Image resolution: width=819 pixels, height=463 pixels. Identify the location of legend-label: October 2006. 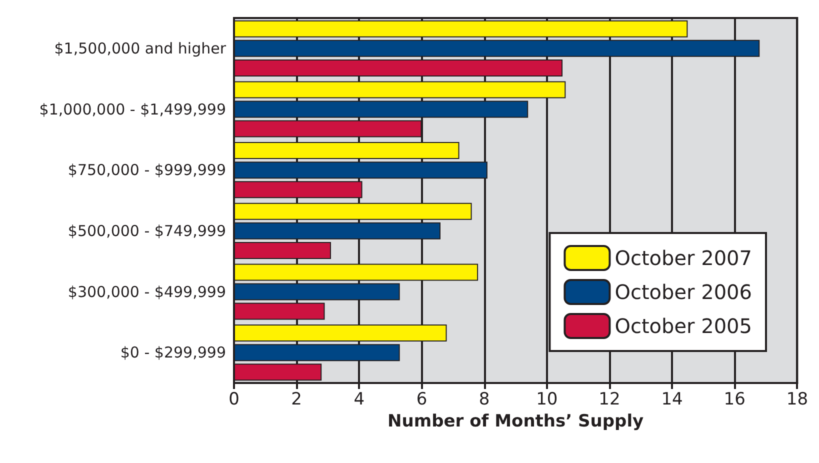
(683, 292).